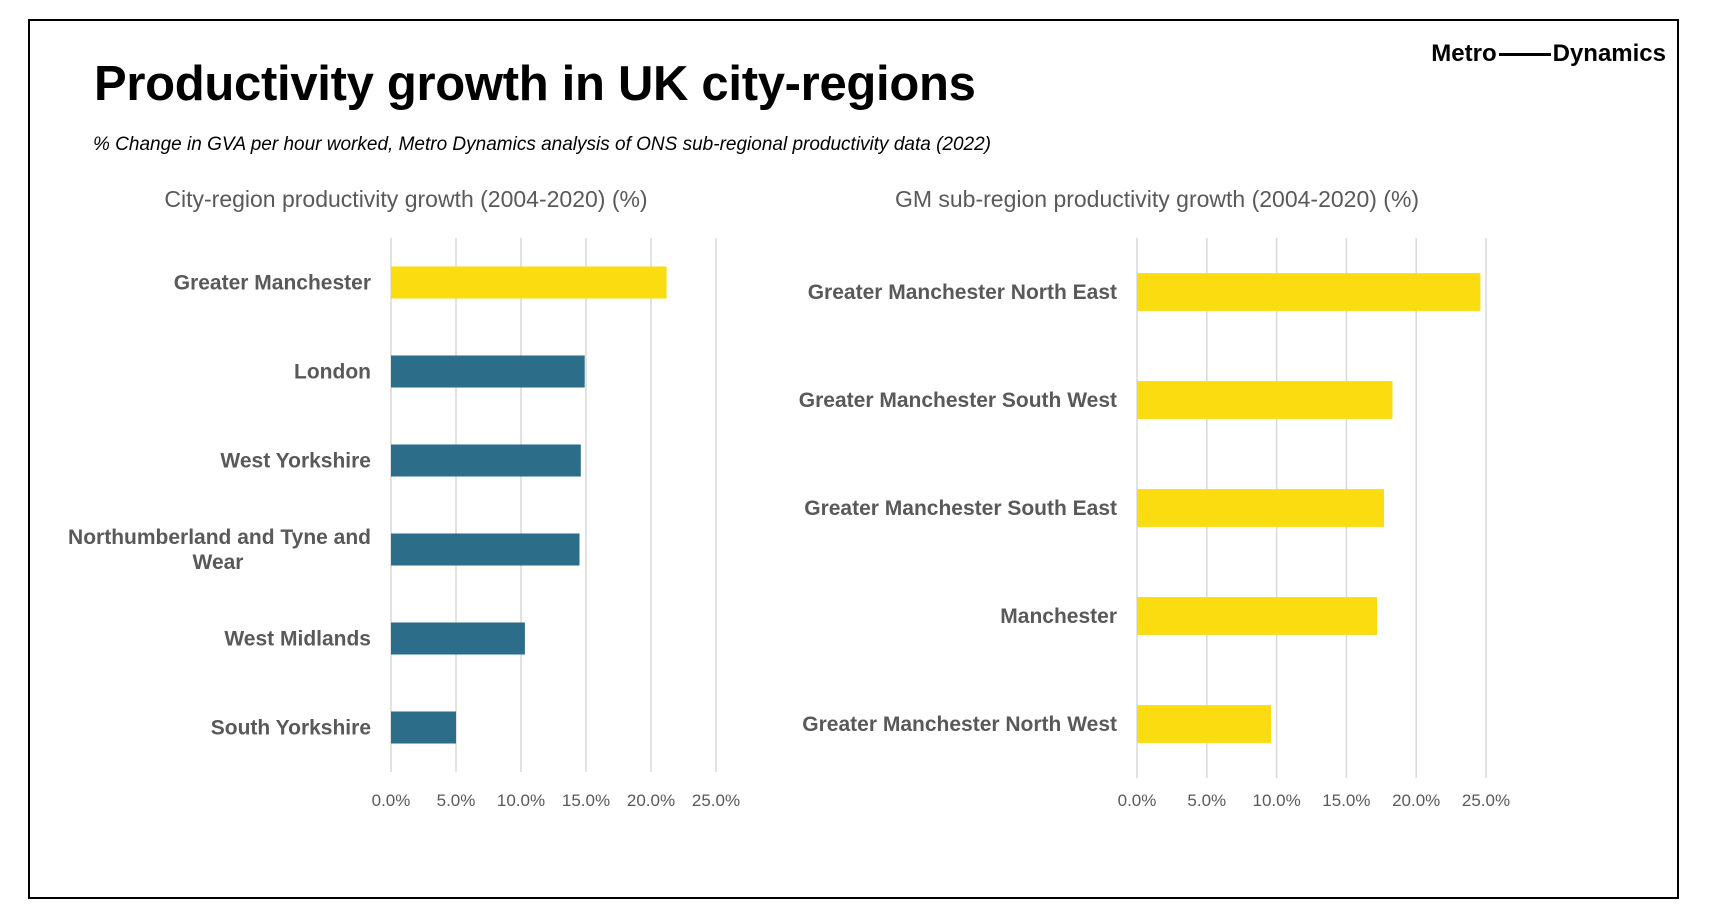 Image resolution: width=1710 pixels, height=918 pixels. Describe the element at coordinates (959, 724) in the screenshot. I see `right-category-label: Greater Manchester North West` at that location.